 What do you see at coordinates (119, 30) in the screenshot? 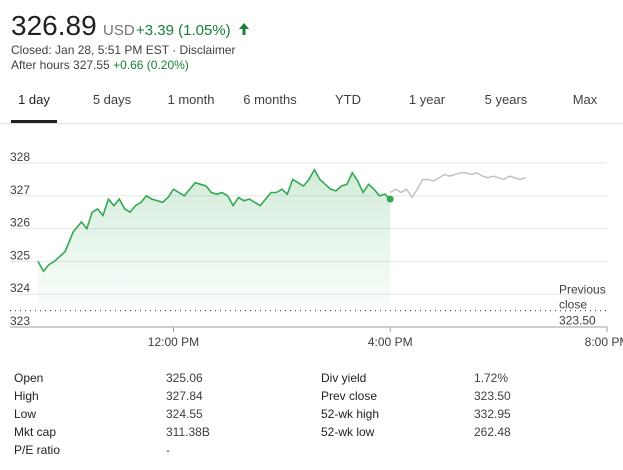
I see `currency-label: USD` at bounding box center [119, 30].